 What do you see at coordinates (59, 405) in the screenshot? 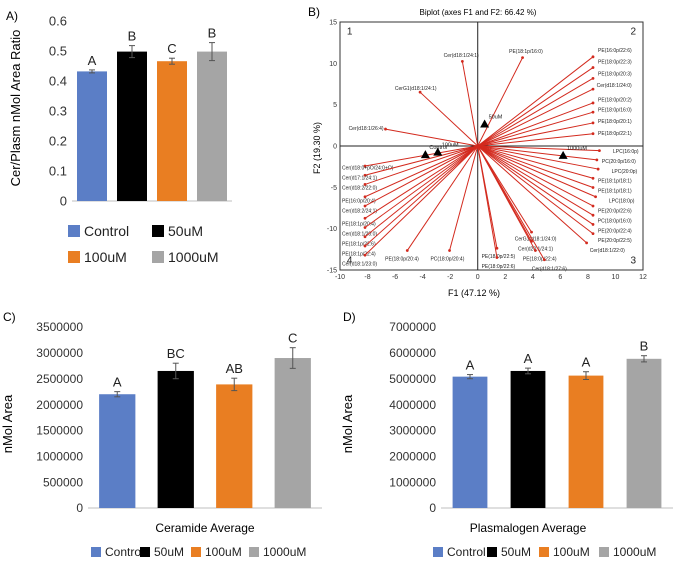
I see `chart-c-ytick-label: 2000000` at bounding box center [59, 405].